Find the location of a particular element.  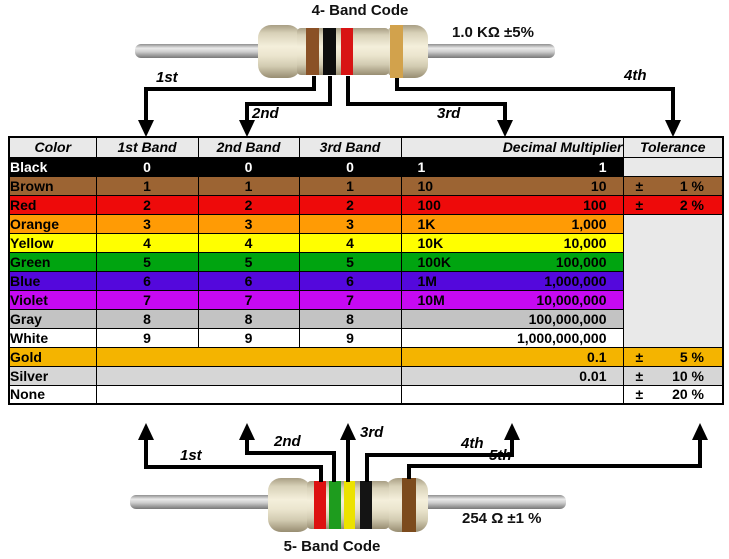

multiplier-cell: 100,000,000 is located at coordinates (512, 318).